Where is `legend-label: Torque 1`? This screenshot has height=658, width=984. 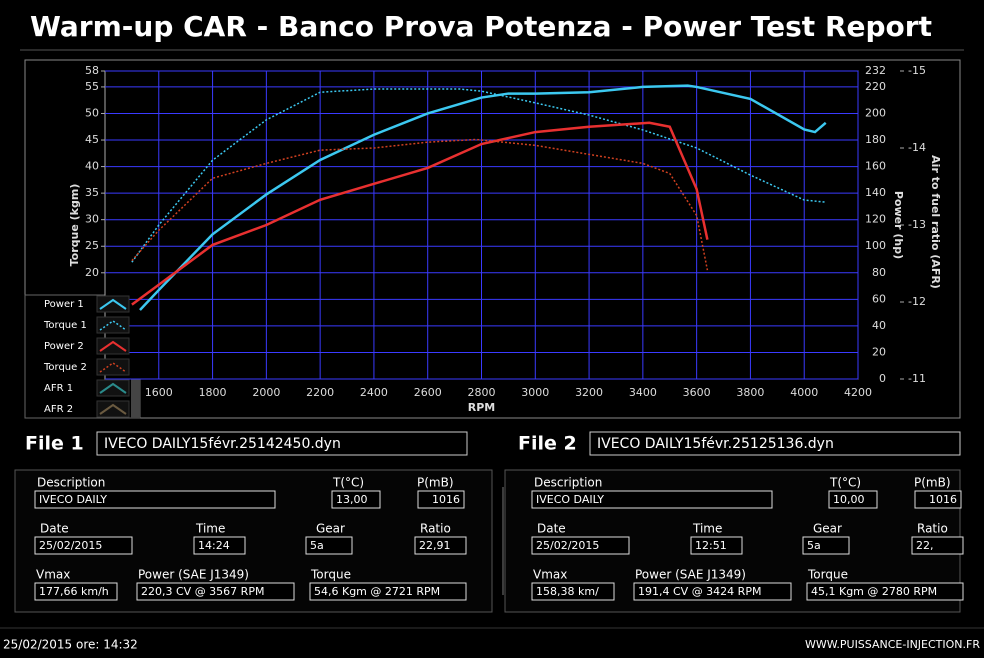
legend-label: Torque 1 is located at coordinates (65, 325).